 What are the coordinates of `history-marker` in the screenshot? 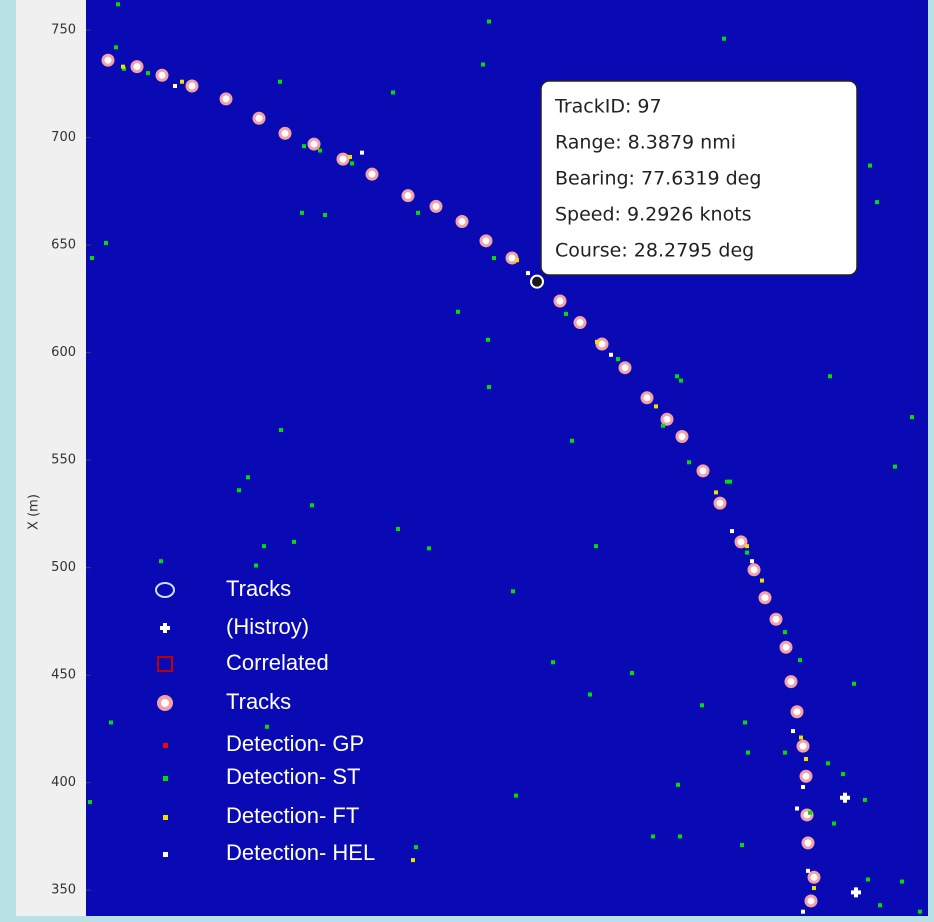 It's located at (165, 628).